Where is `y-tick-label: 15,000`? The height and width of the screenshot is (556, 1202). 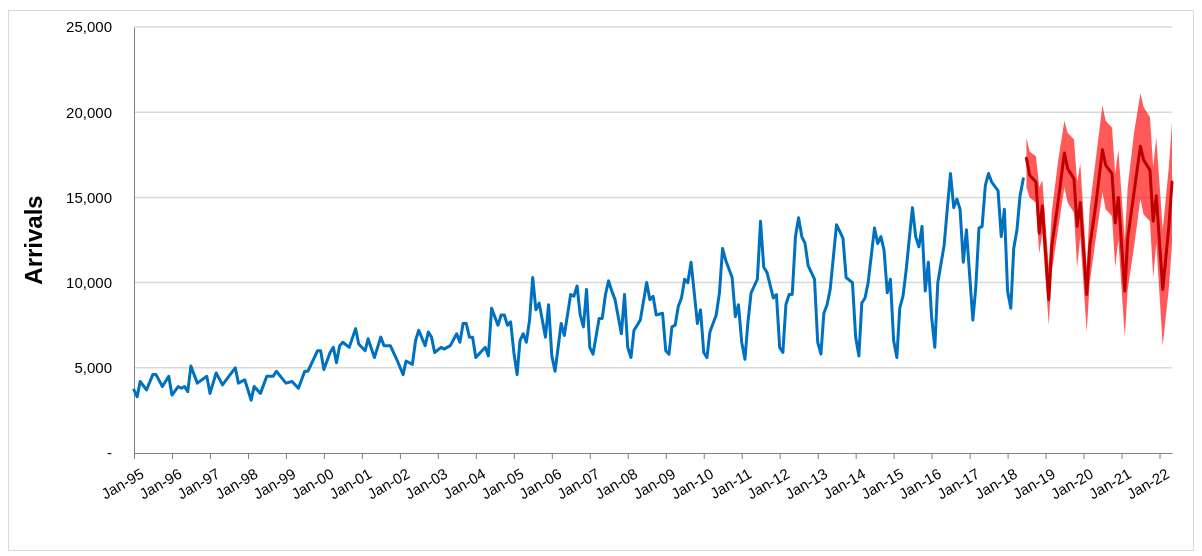 y-tick-label: 15,000 is located at coordinates (89, 197).